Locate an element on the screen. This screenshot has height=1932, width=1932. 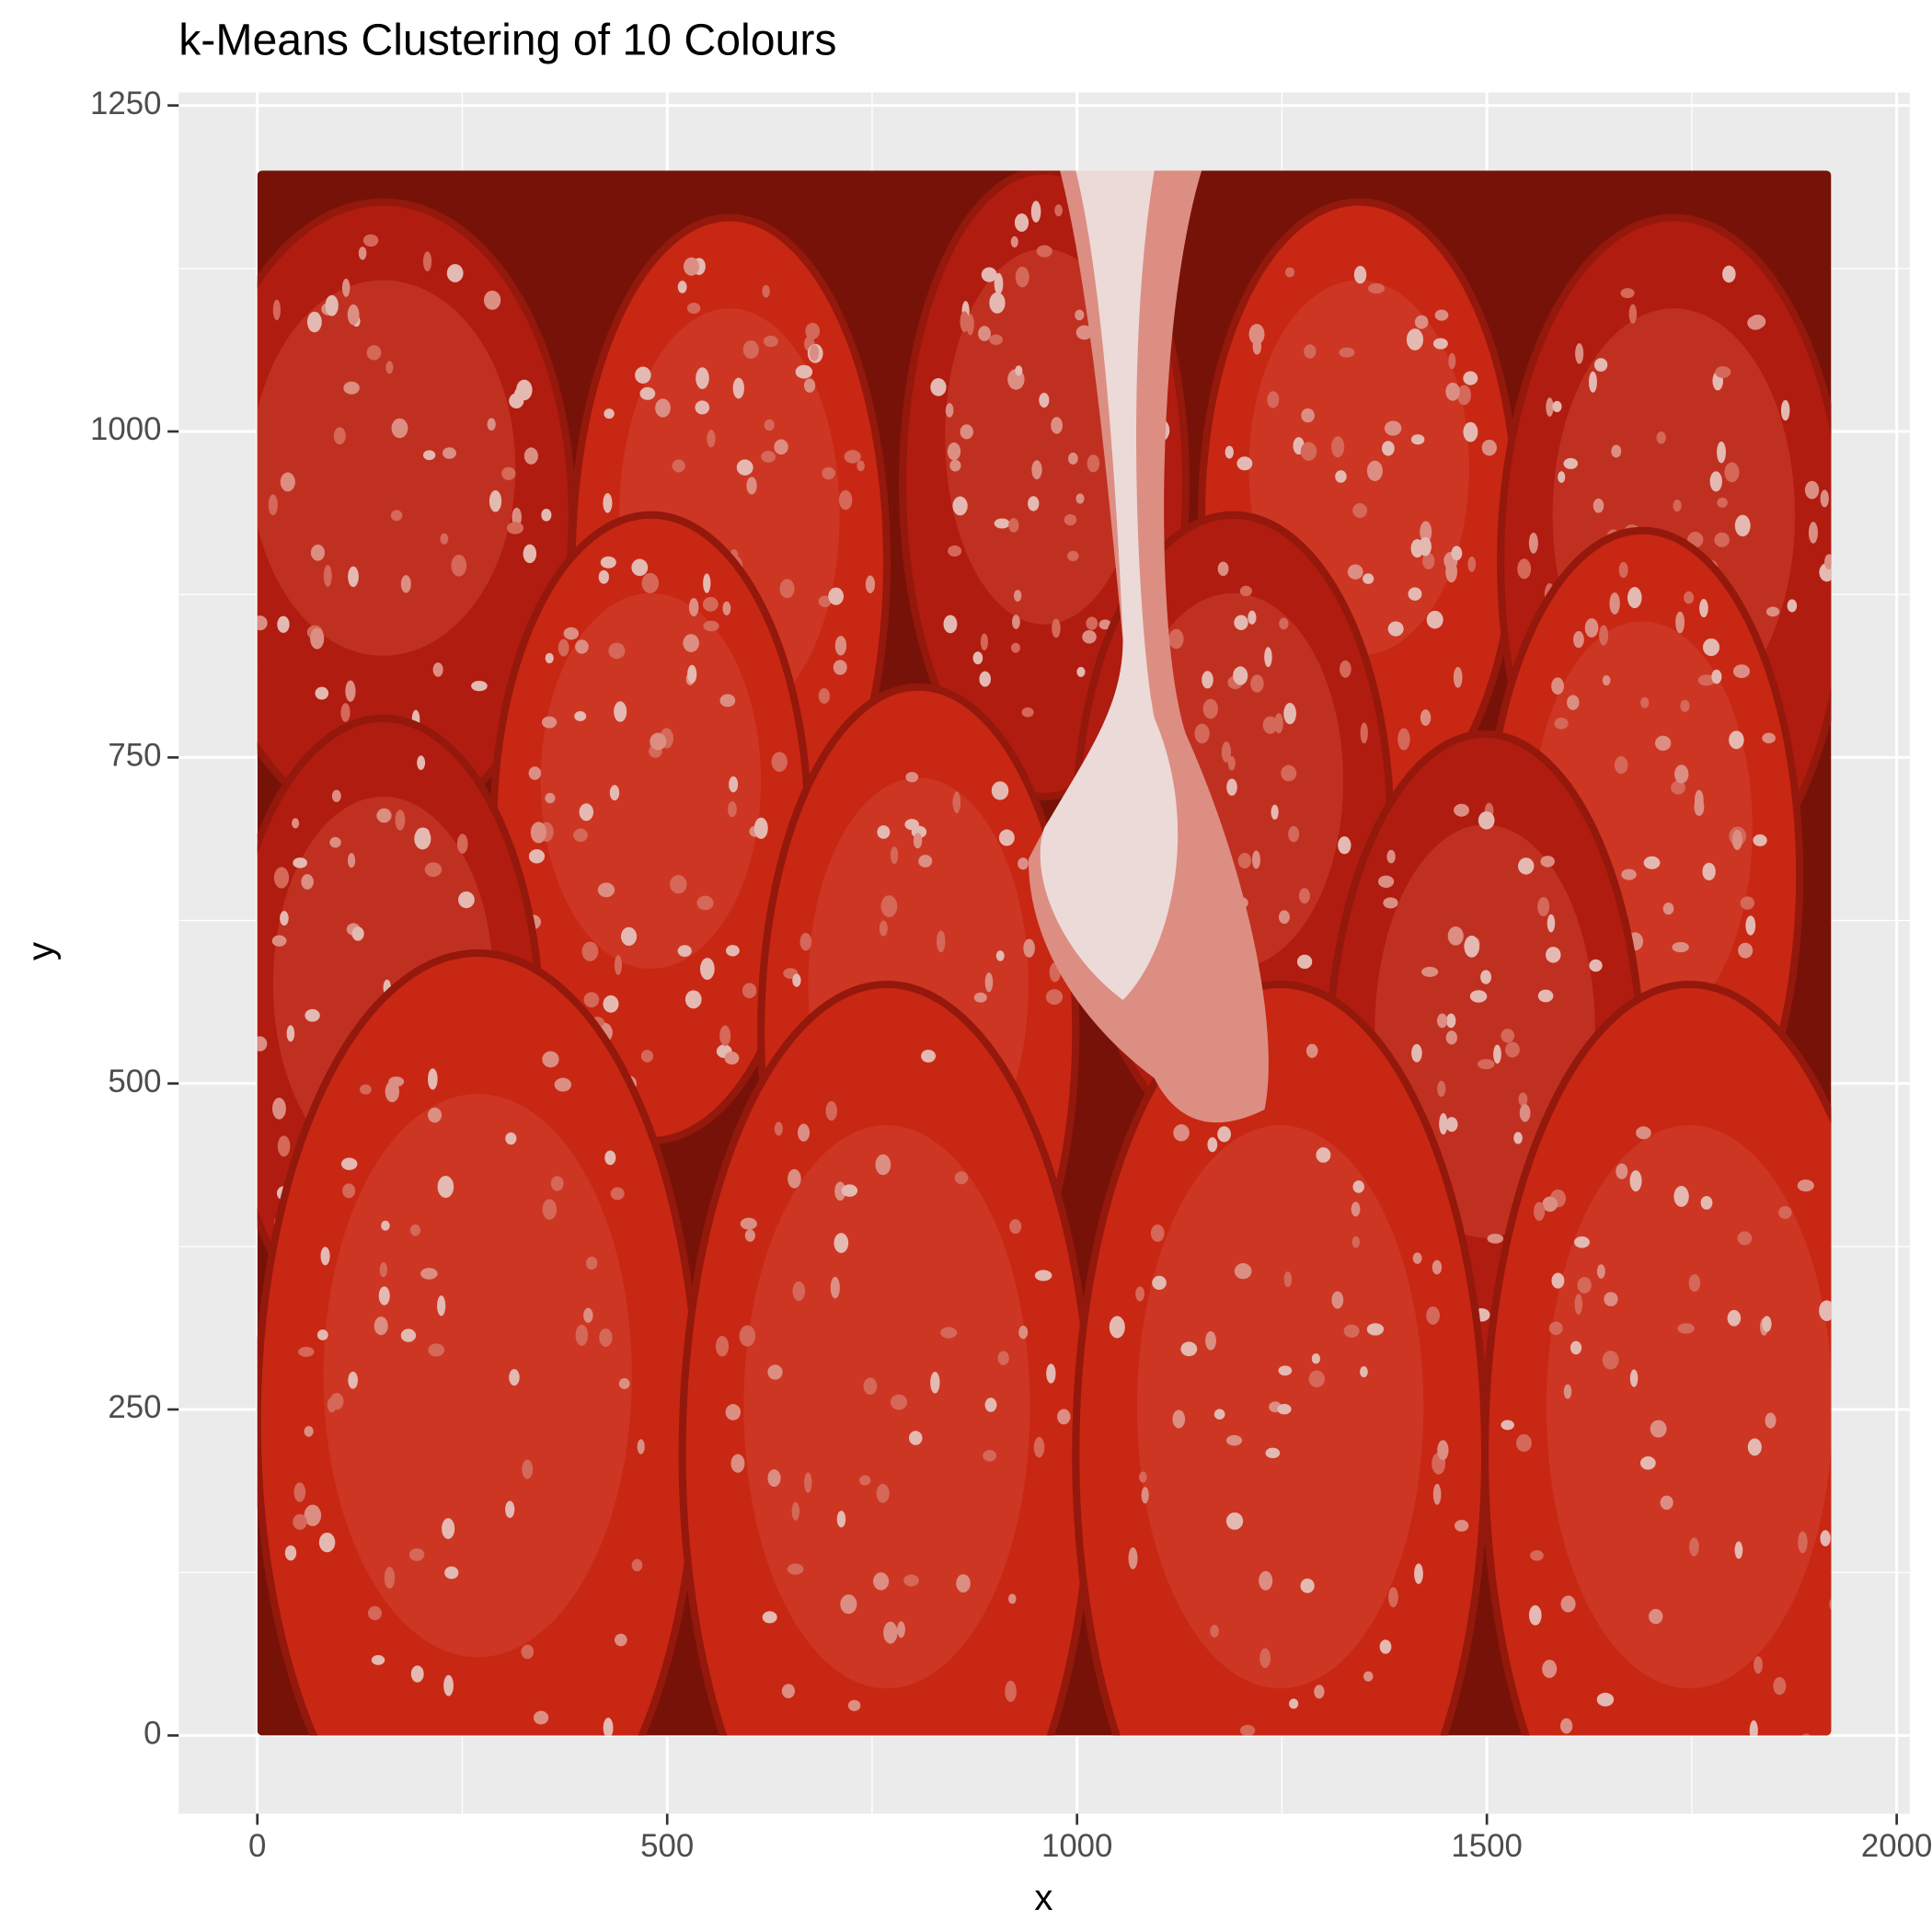
x-tick-label: 1000 is located at coordinates (1076, 1846).